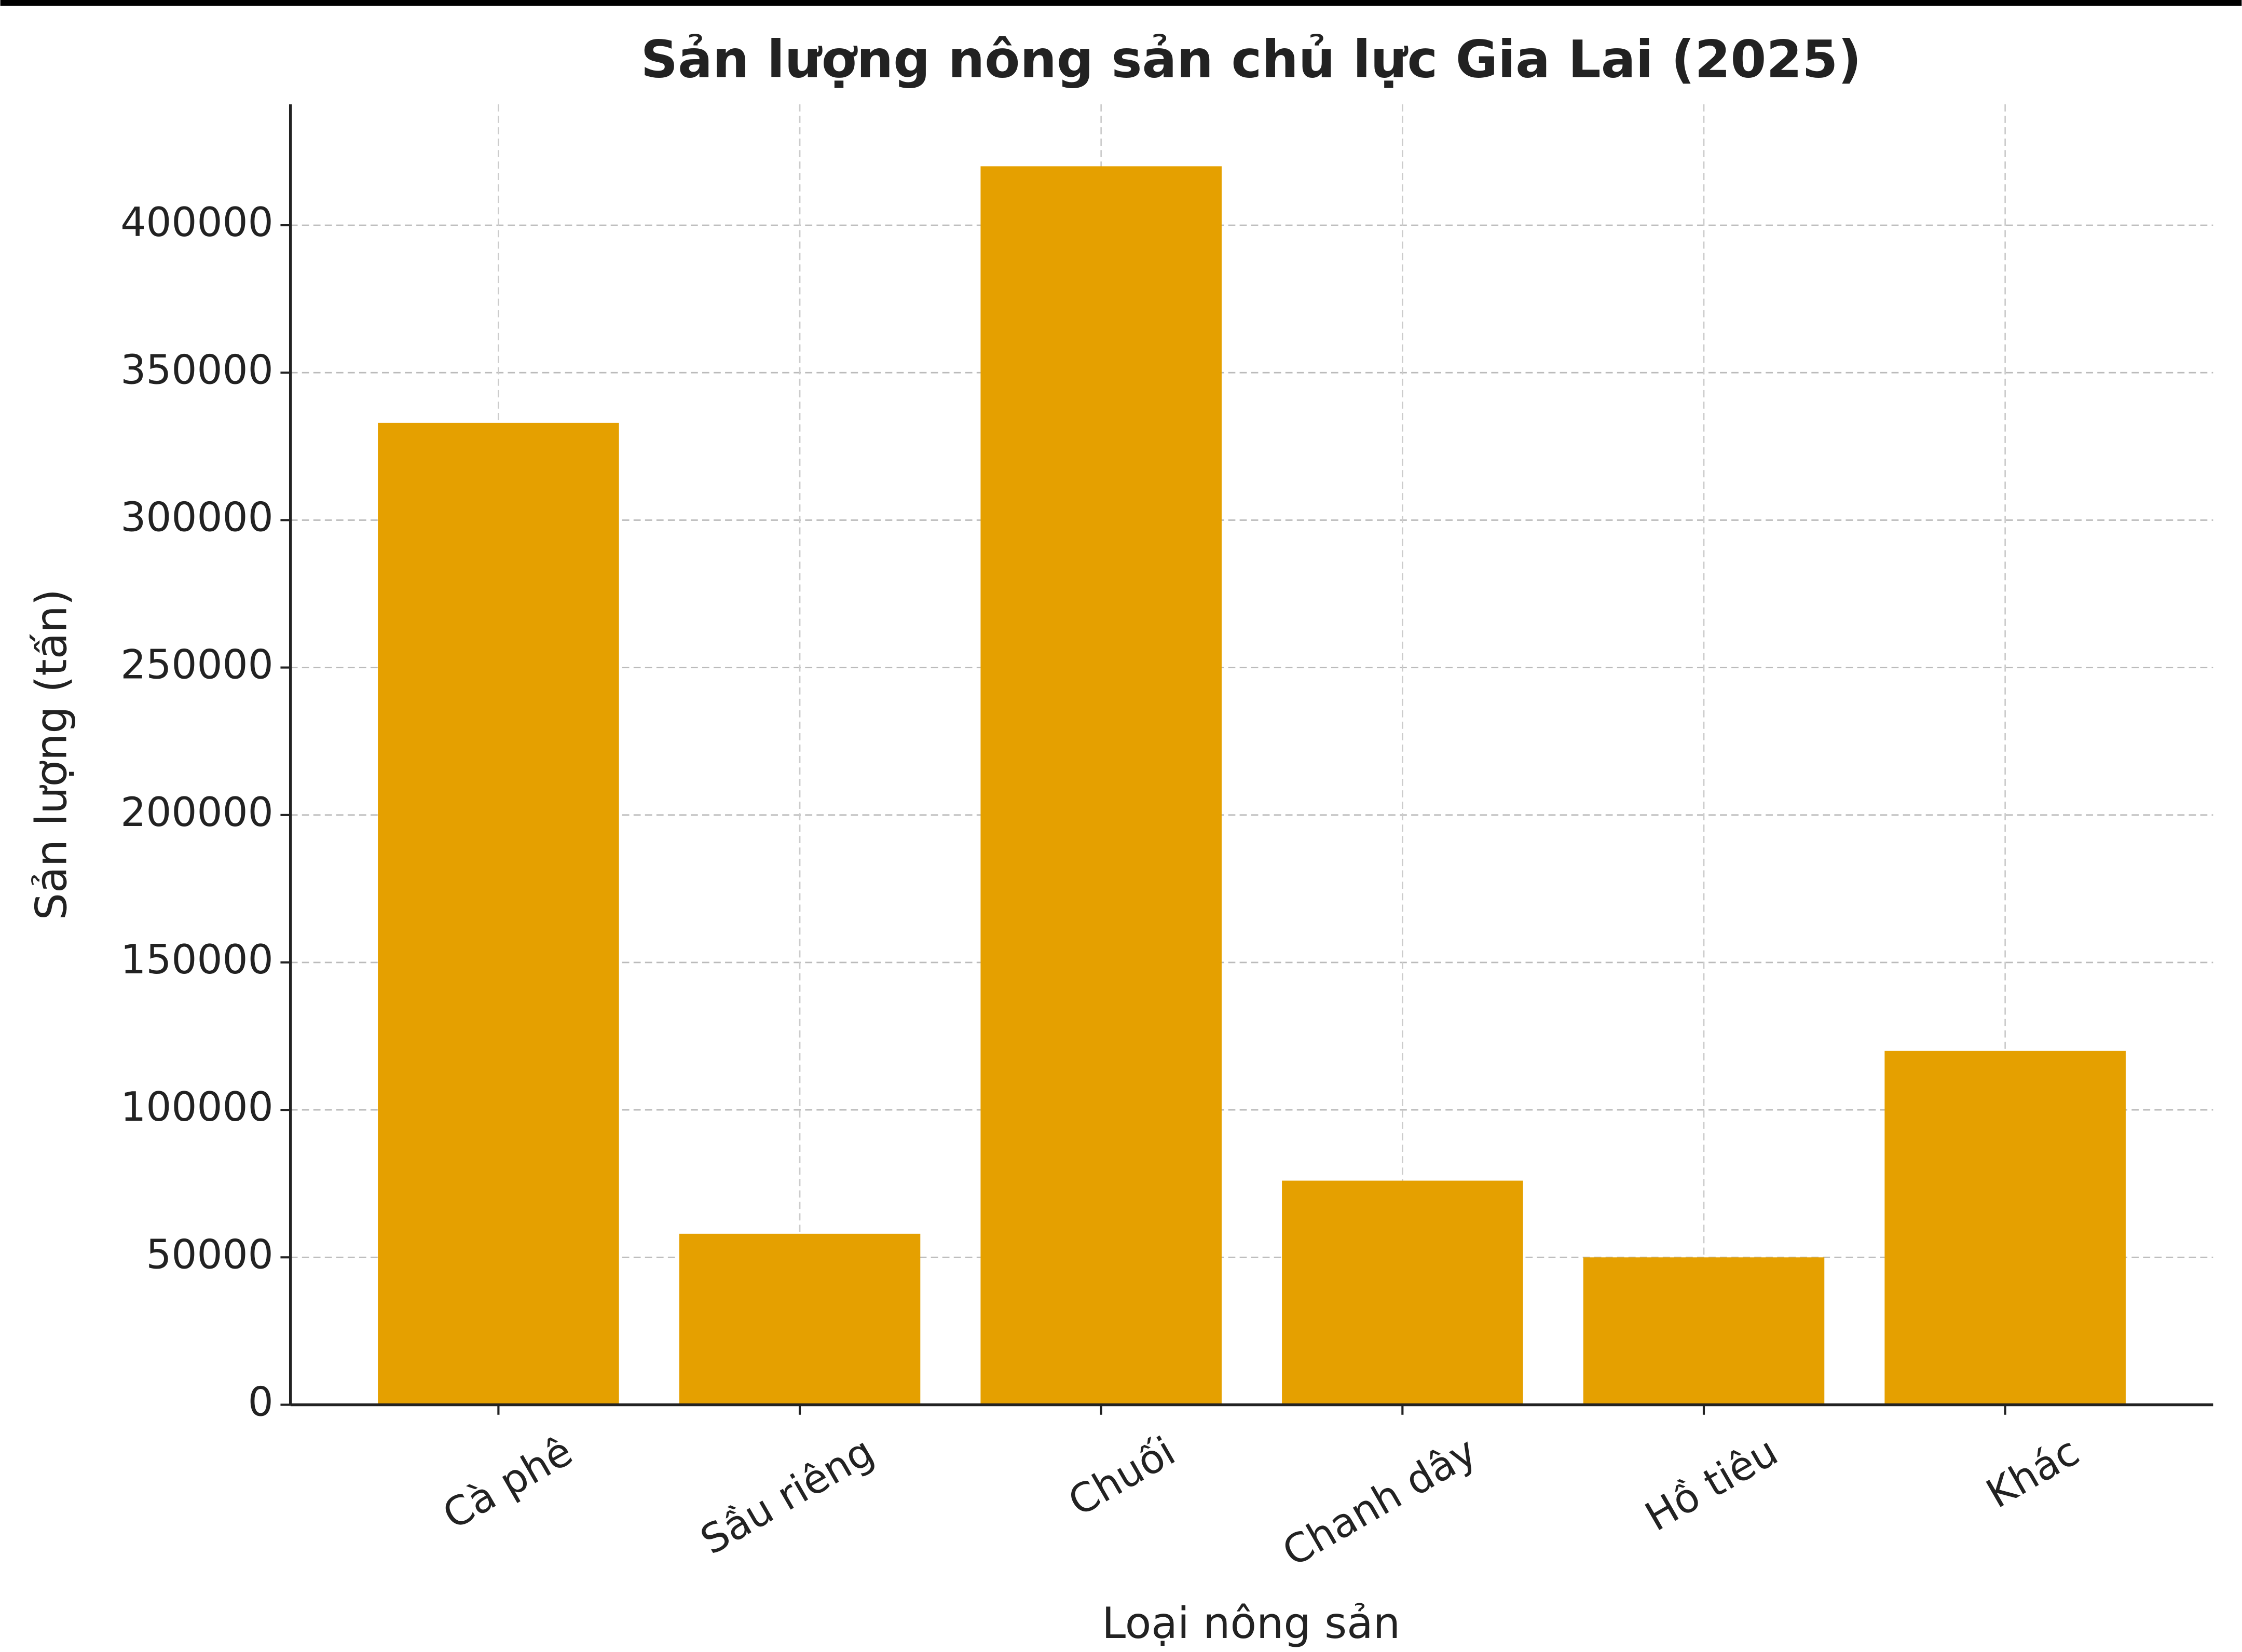 The height and width of the screenshot is (1652, 2242). Describe the element at coordinates (2033, 1473) in the screenshot. I see `x-tick-label: Khác` at that location.